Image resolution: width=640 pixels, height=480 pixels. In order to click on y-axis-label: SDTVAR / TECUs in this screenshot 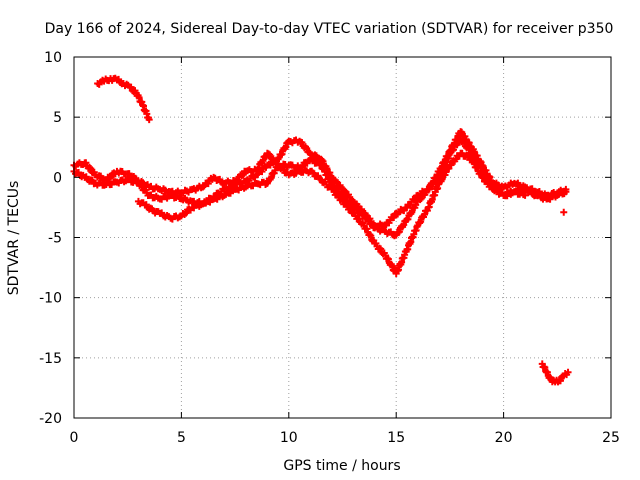, I will do `click(14, 238)`.